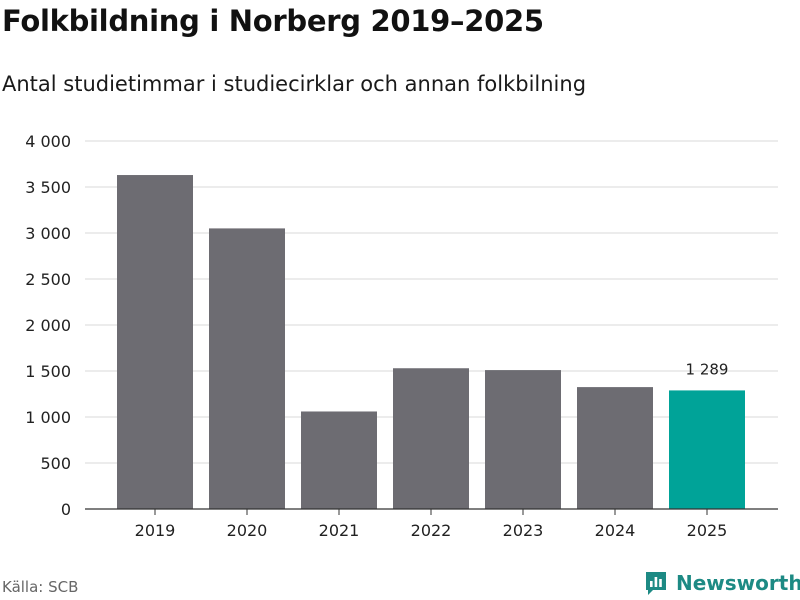  I want to click on newsworthy-logo-icon, so click(656, 583).